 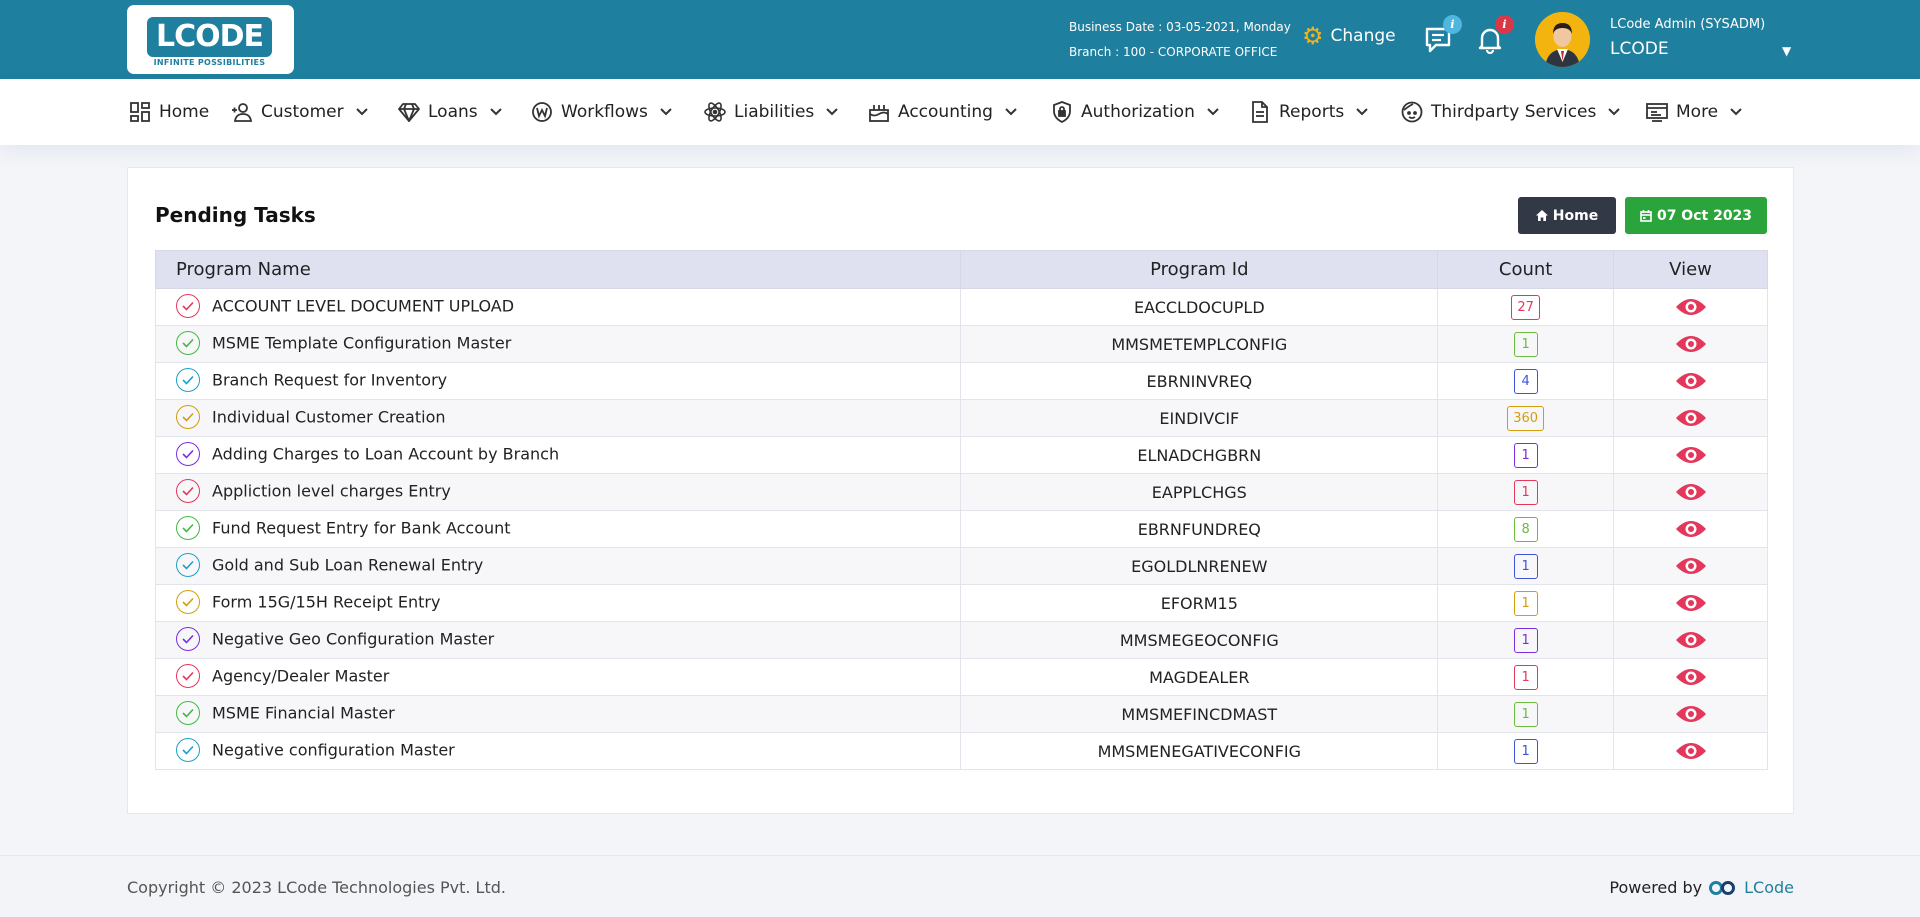 I want to click on column-header-program-name: Program Name, so click(x=558, y=269).